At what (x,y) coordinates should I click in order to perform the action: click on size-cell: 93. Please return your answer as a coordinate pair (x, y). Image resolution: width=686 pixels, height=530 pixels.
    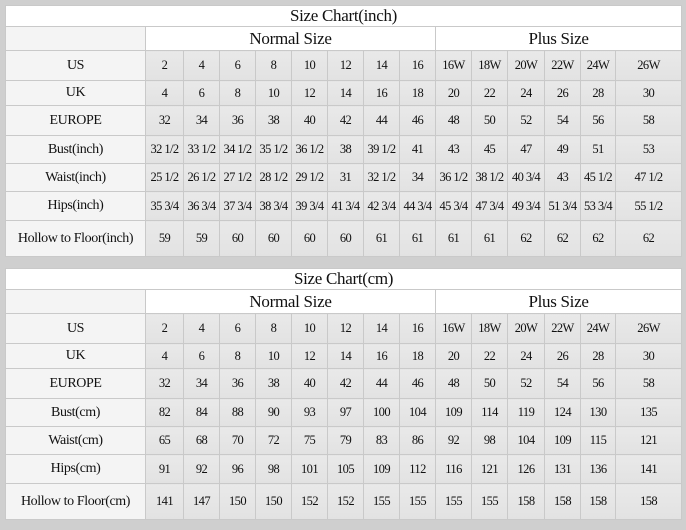
    Looking at the image, I should click on (309, 412).